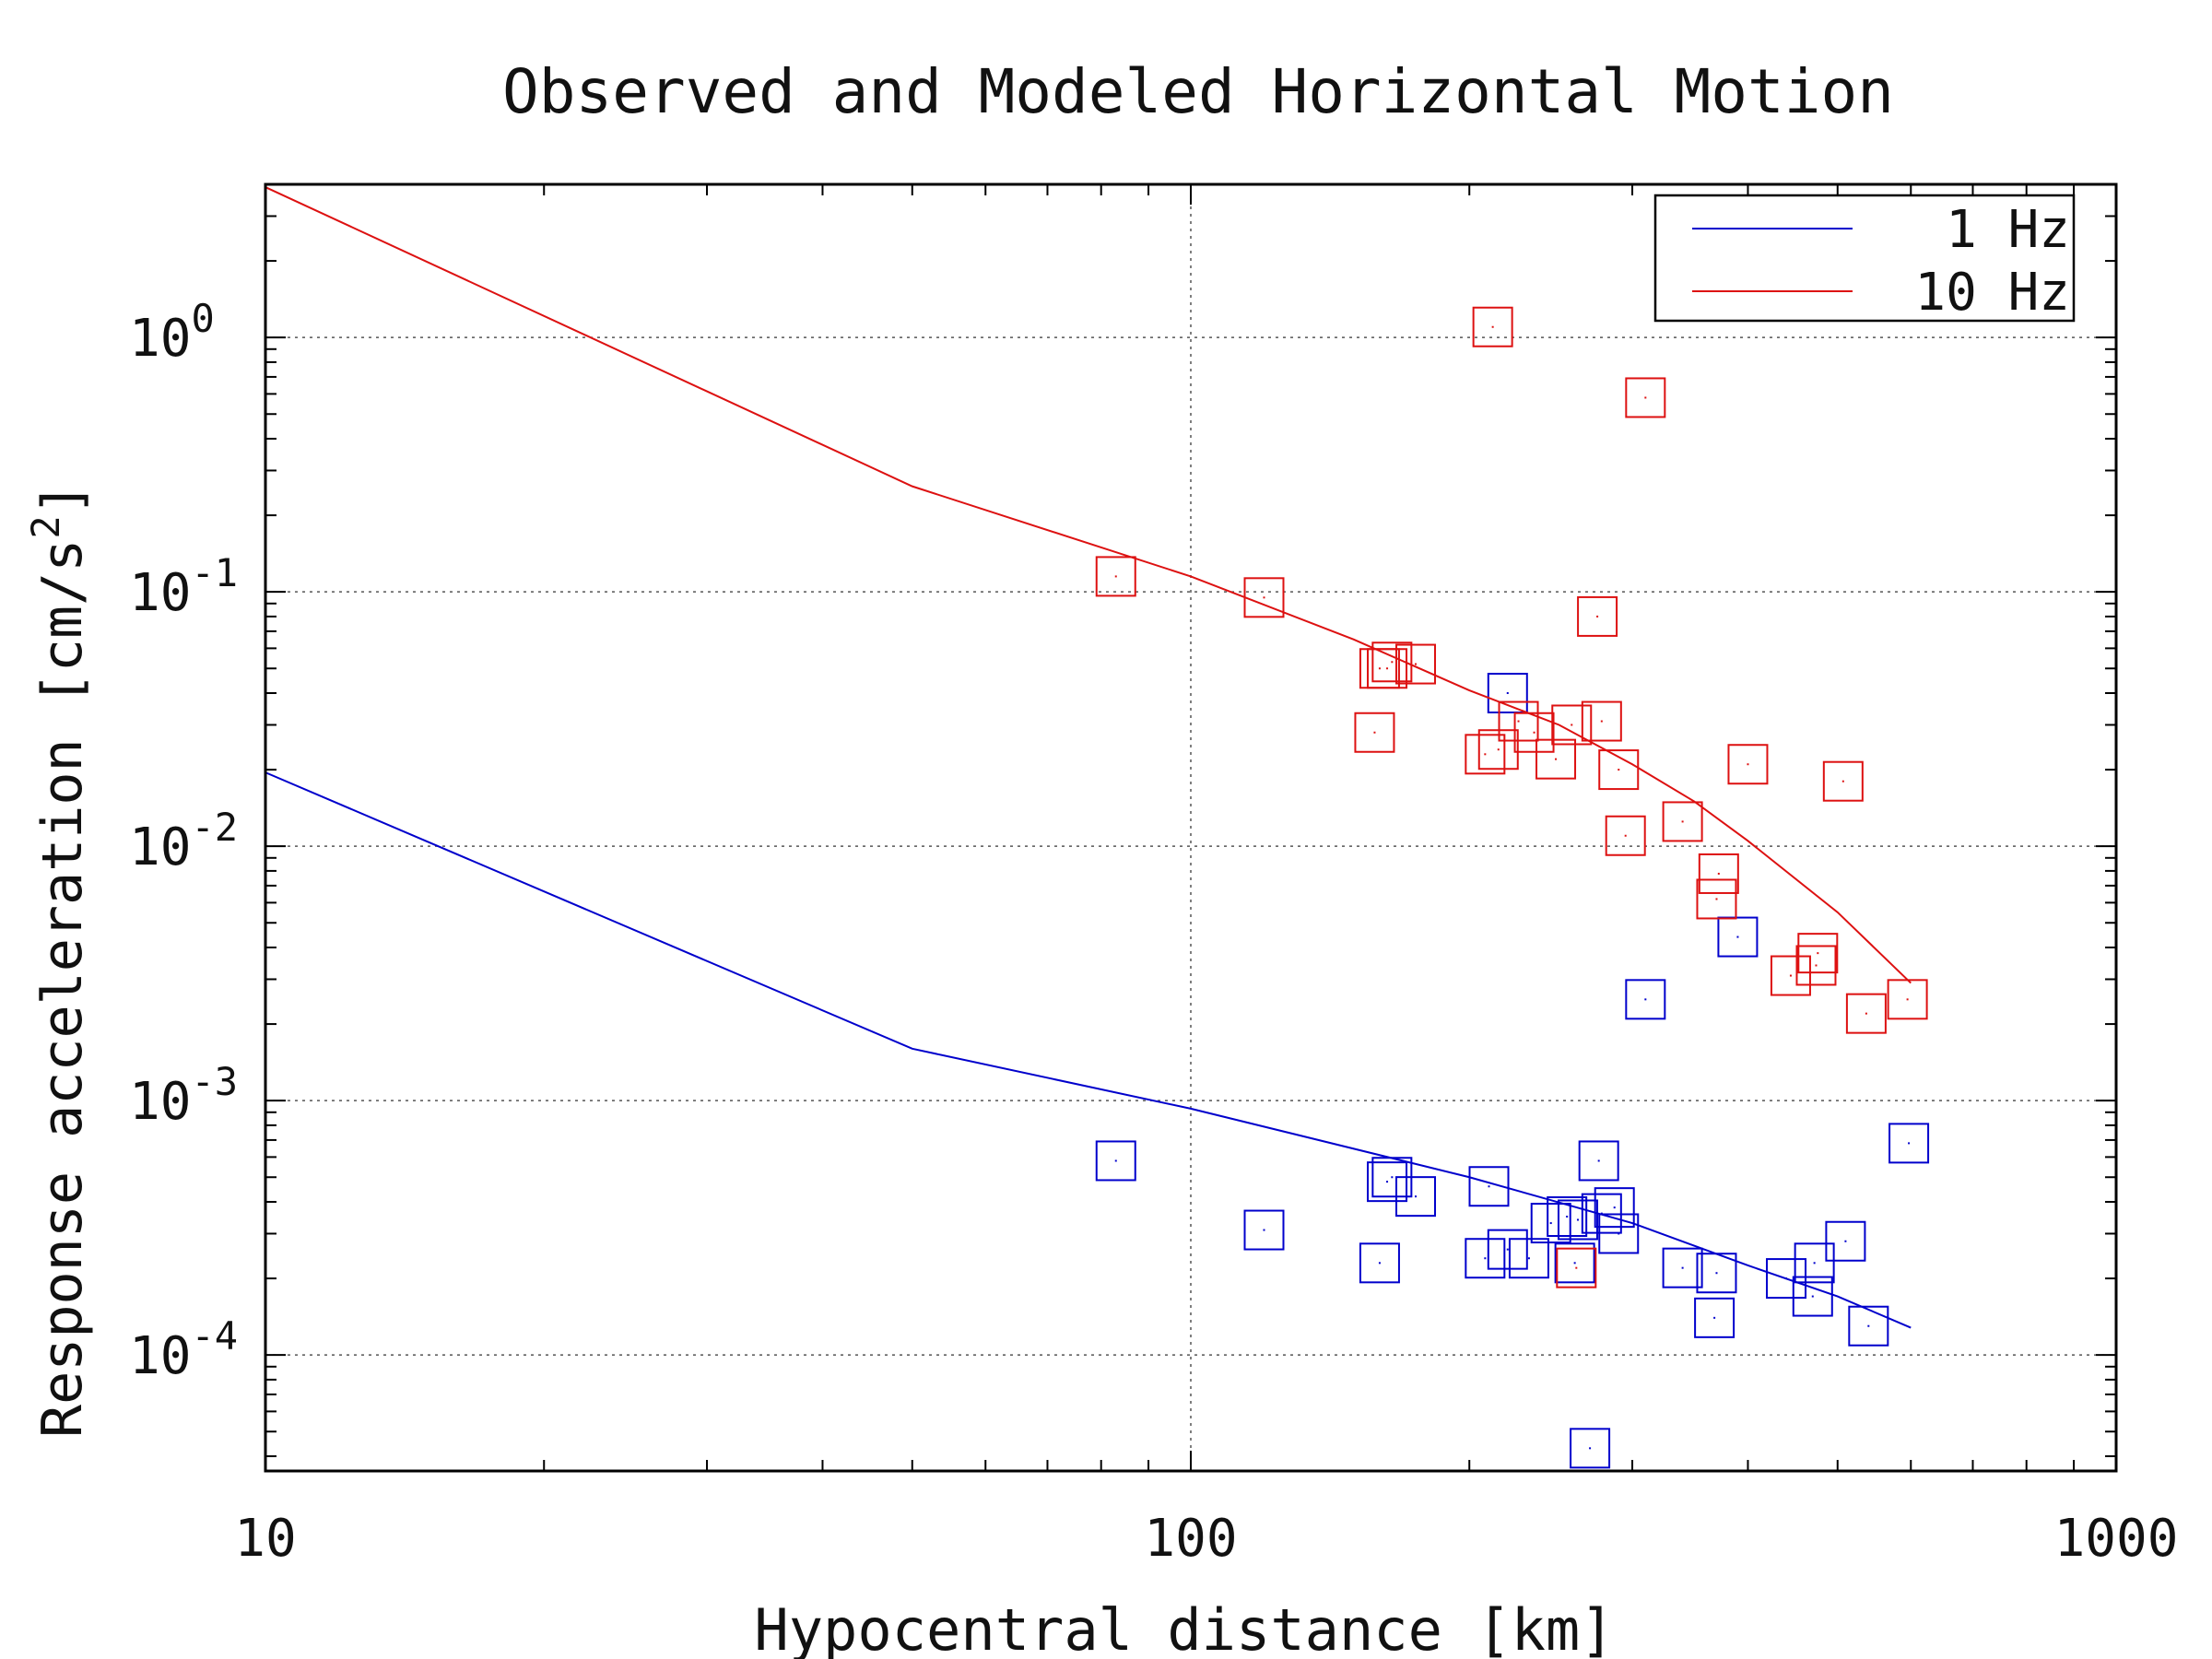 The height and width of the screenshot is (1659, 2212). Describe the element at coordinates (2116, 1539) in the screenshot. I see `x-tick-label: 1000` at that location.